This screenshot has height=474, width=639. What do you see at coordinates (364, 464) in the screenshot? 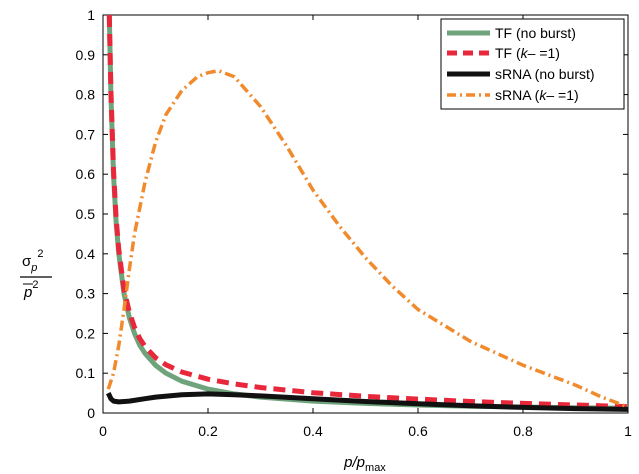
I see `x-axis-label: p/pmax` at bounding box center [364, 464].